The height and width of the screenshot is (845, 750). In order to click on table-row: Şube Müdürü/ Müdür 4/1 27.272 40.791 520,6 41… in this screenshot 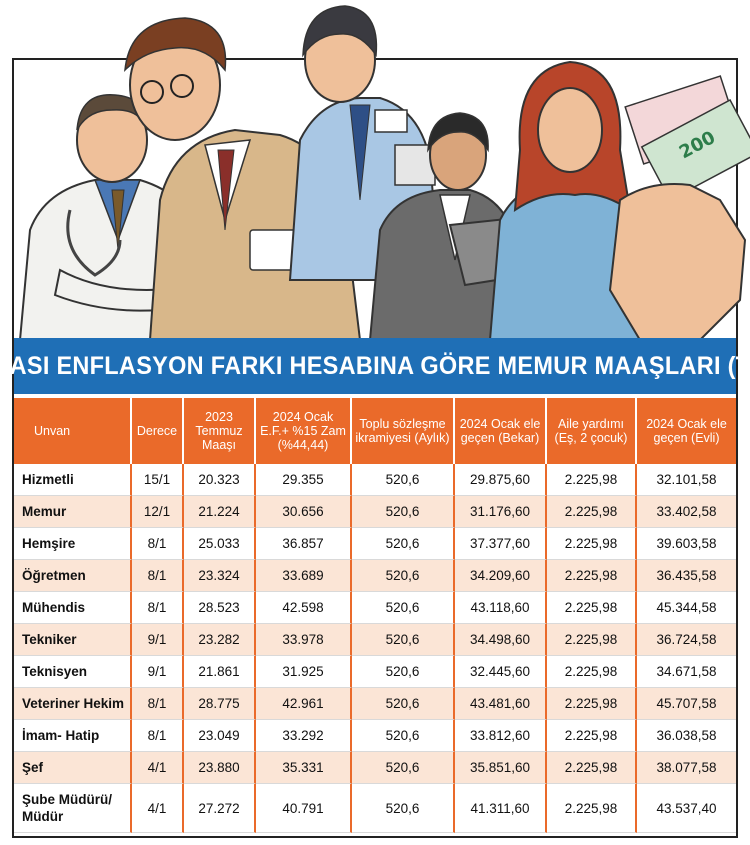, I will do `click(375, 808)`.